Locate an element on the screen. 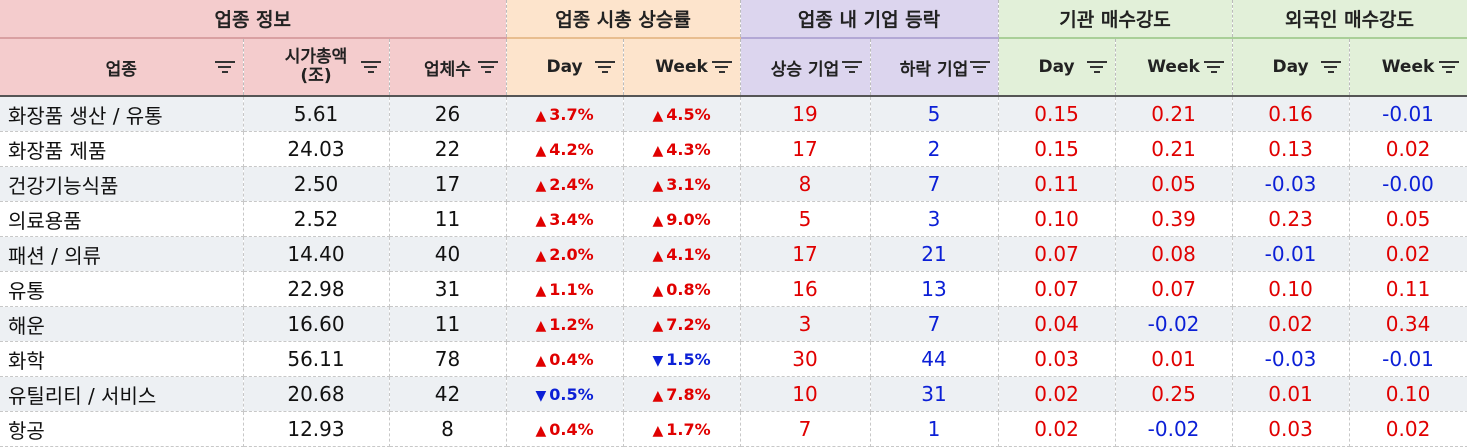 This screenshot has height=447, width=1467. col-mcap-day: Day is located at coordinates (565, 67).